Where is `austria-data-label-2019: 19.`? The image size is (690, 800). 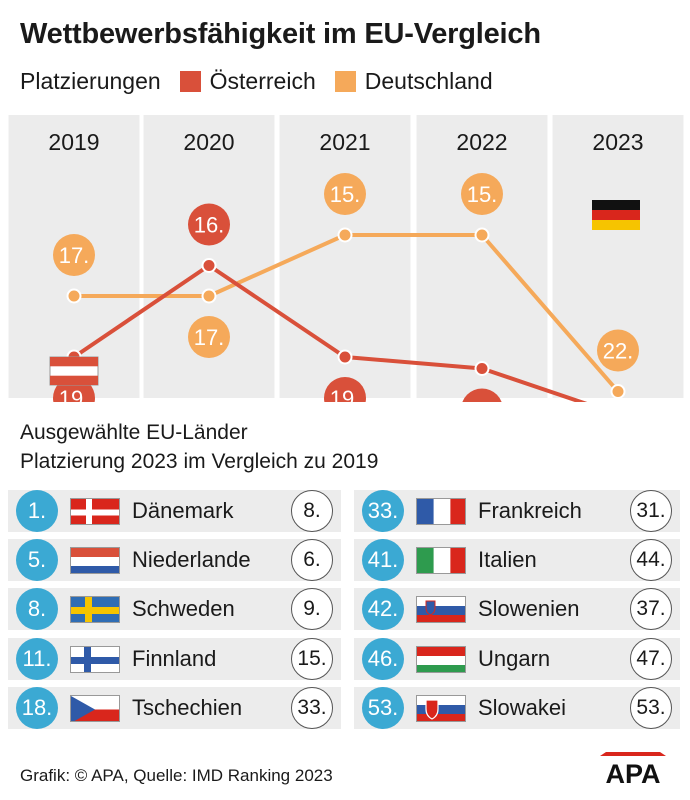 austria-data-label-2019: 19. is located at coordinates (74, 394).